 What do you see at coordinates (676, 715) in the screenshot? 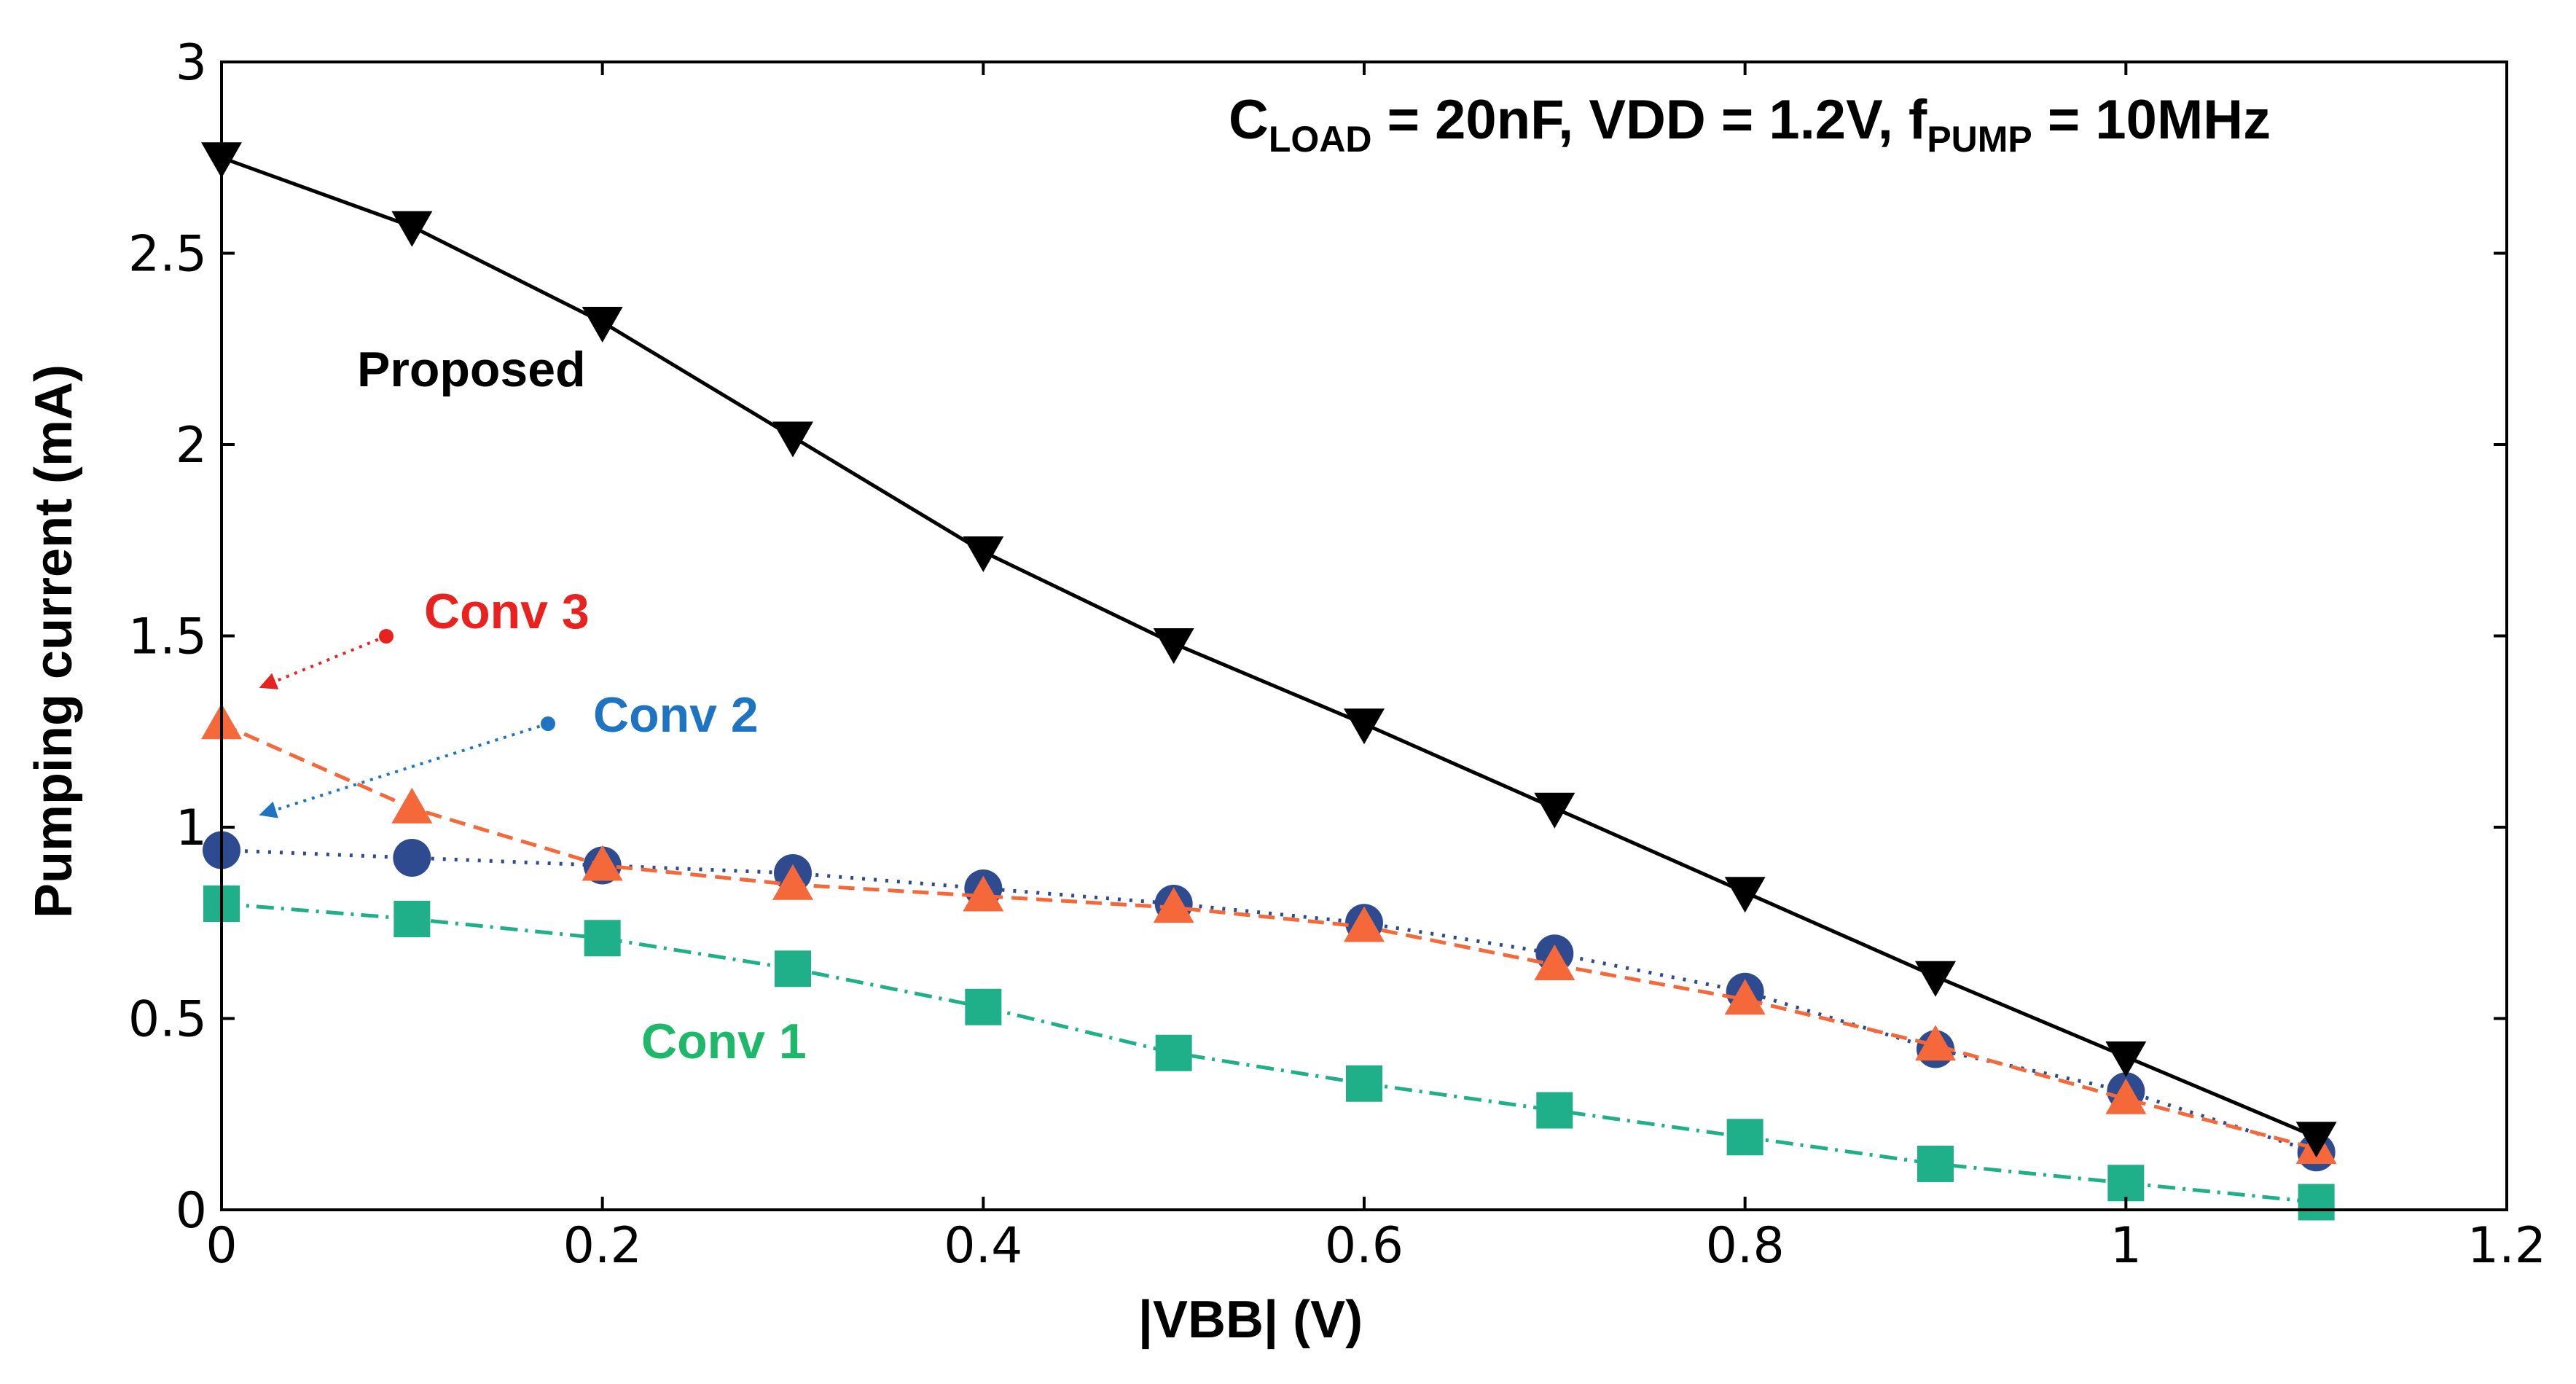
I see `label-conv-2: Conv 2` at bounding box center [676, 715].